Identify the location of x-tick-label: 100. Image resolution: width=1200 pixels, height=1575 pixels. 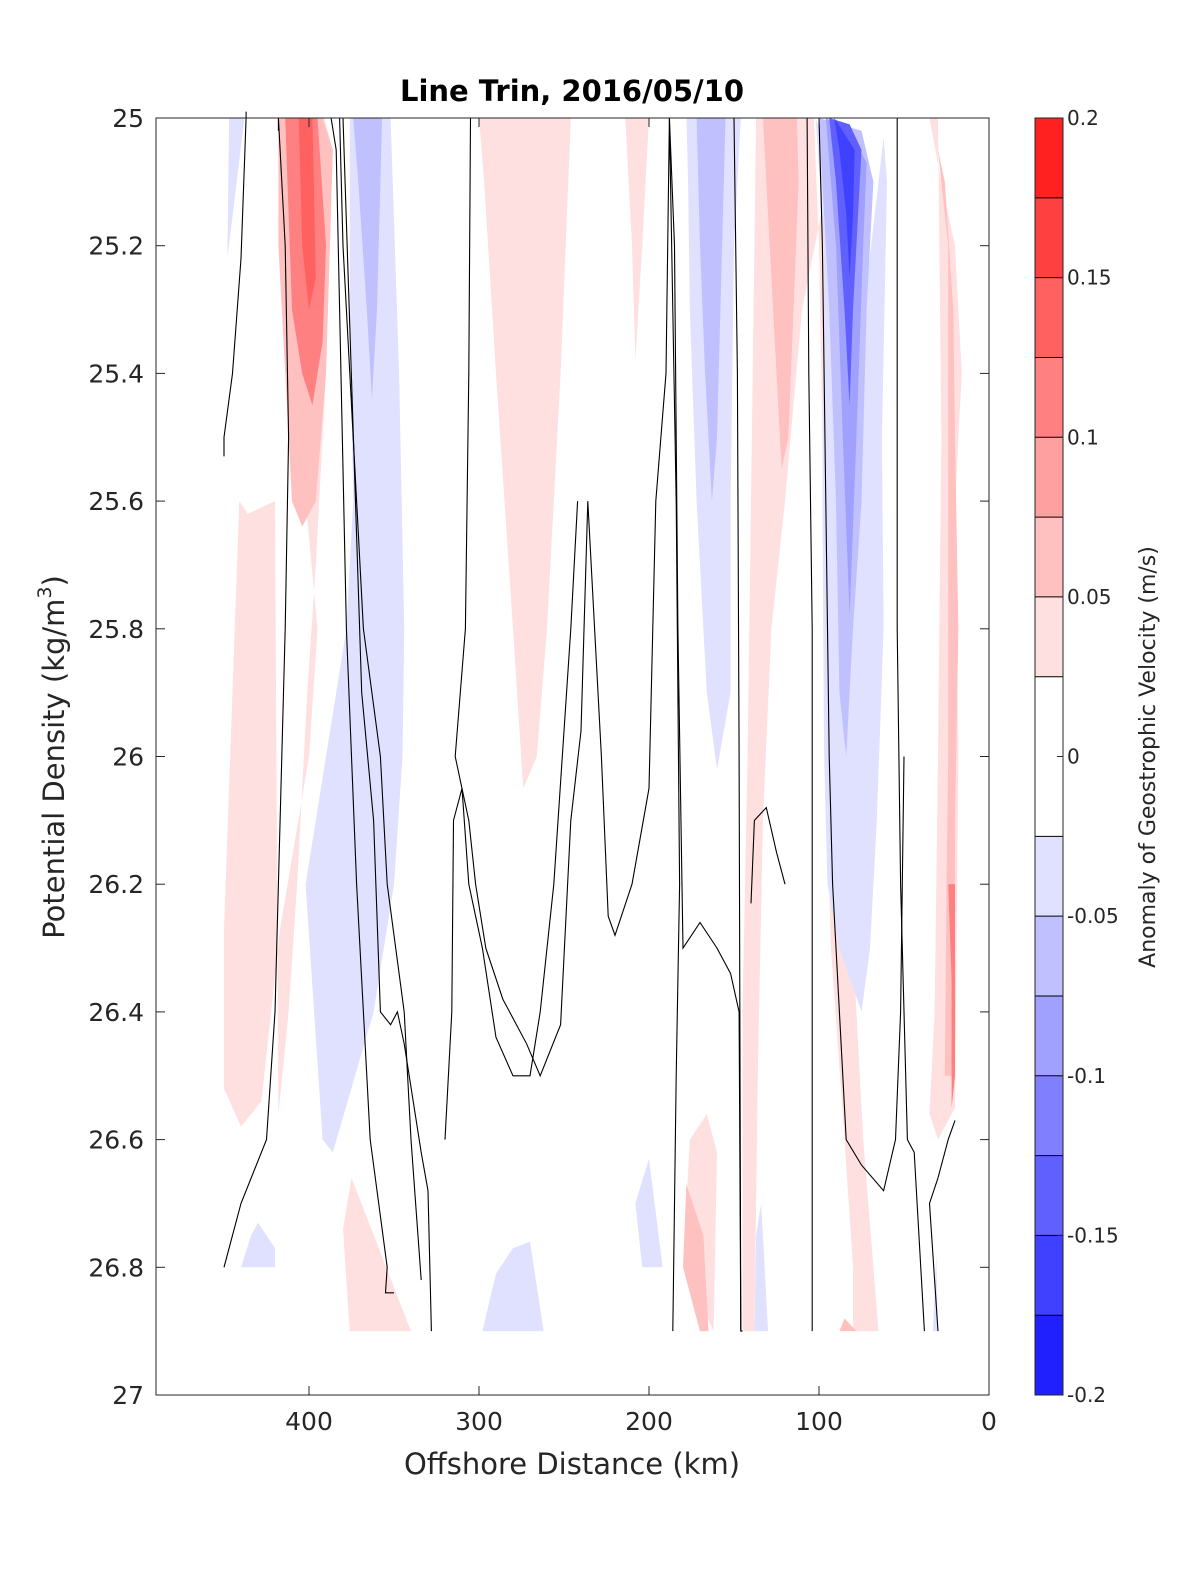
(819, 1421).